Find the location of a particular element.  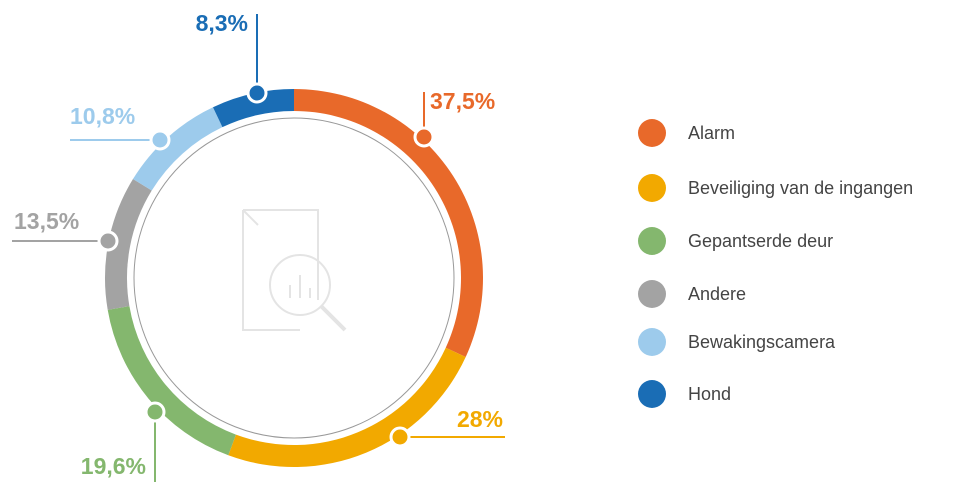

legend-label: Hond is located at coordinates (709, 394).